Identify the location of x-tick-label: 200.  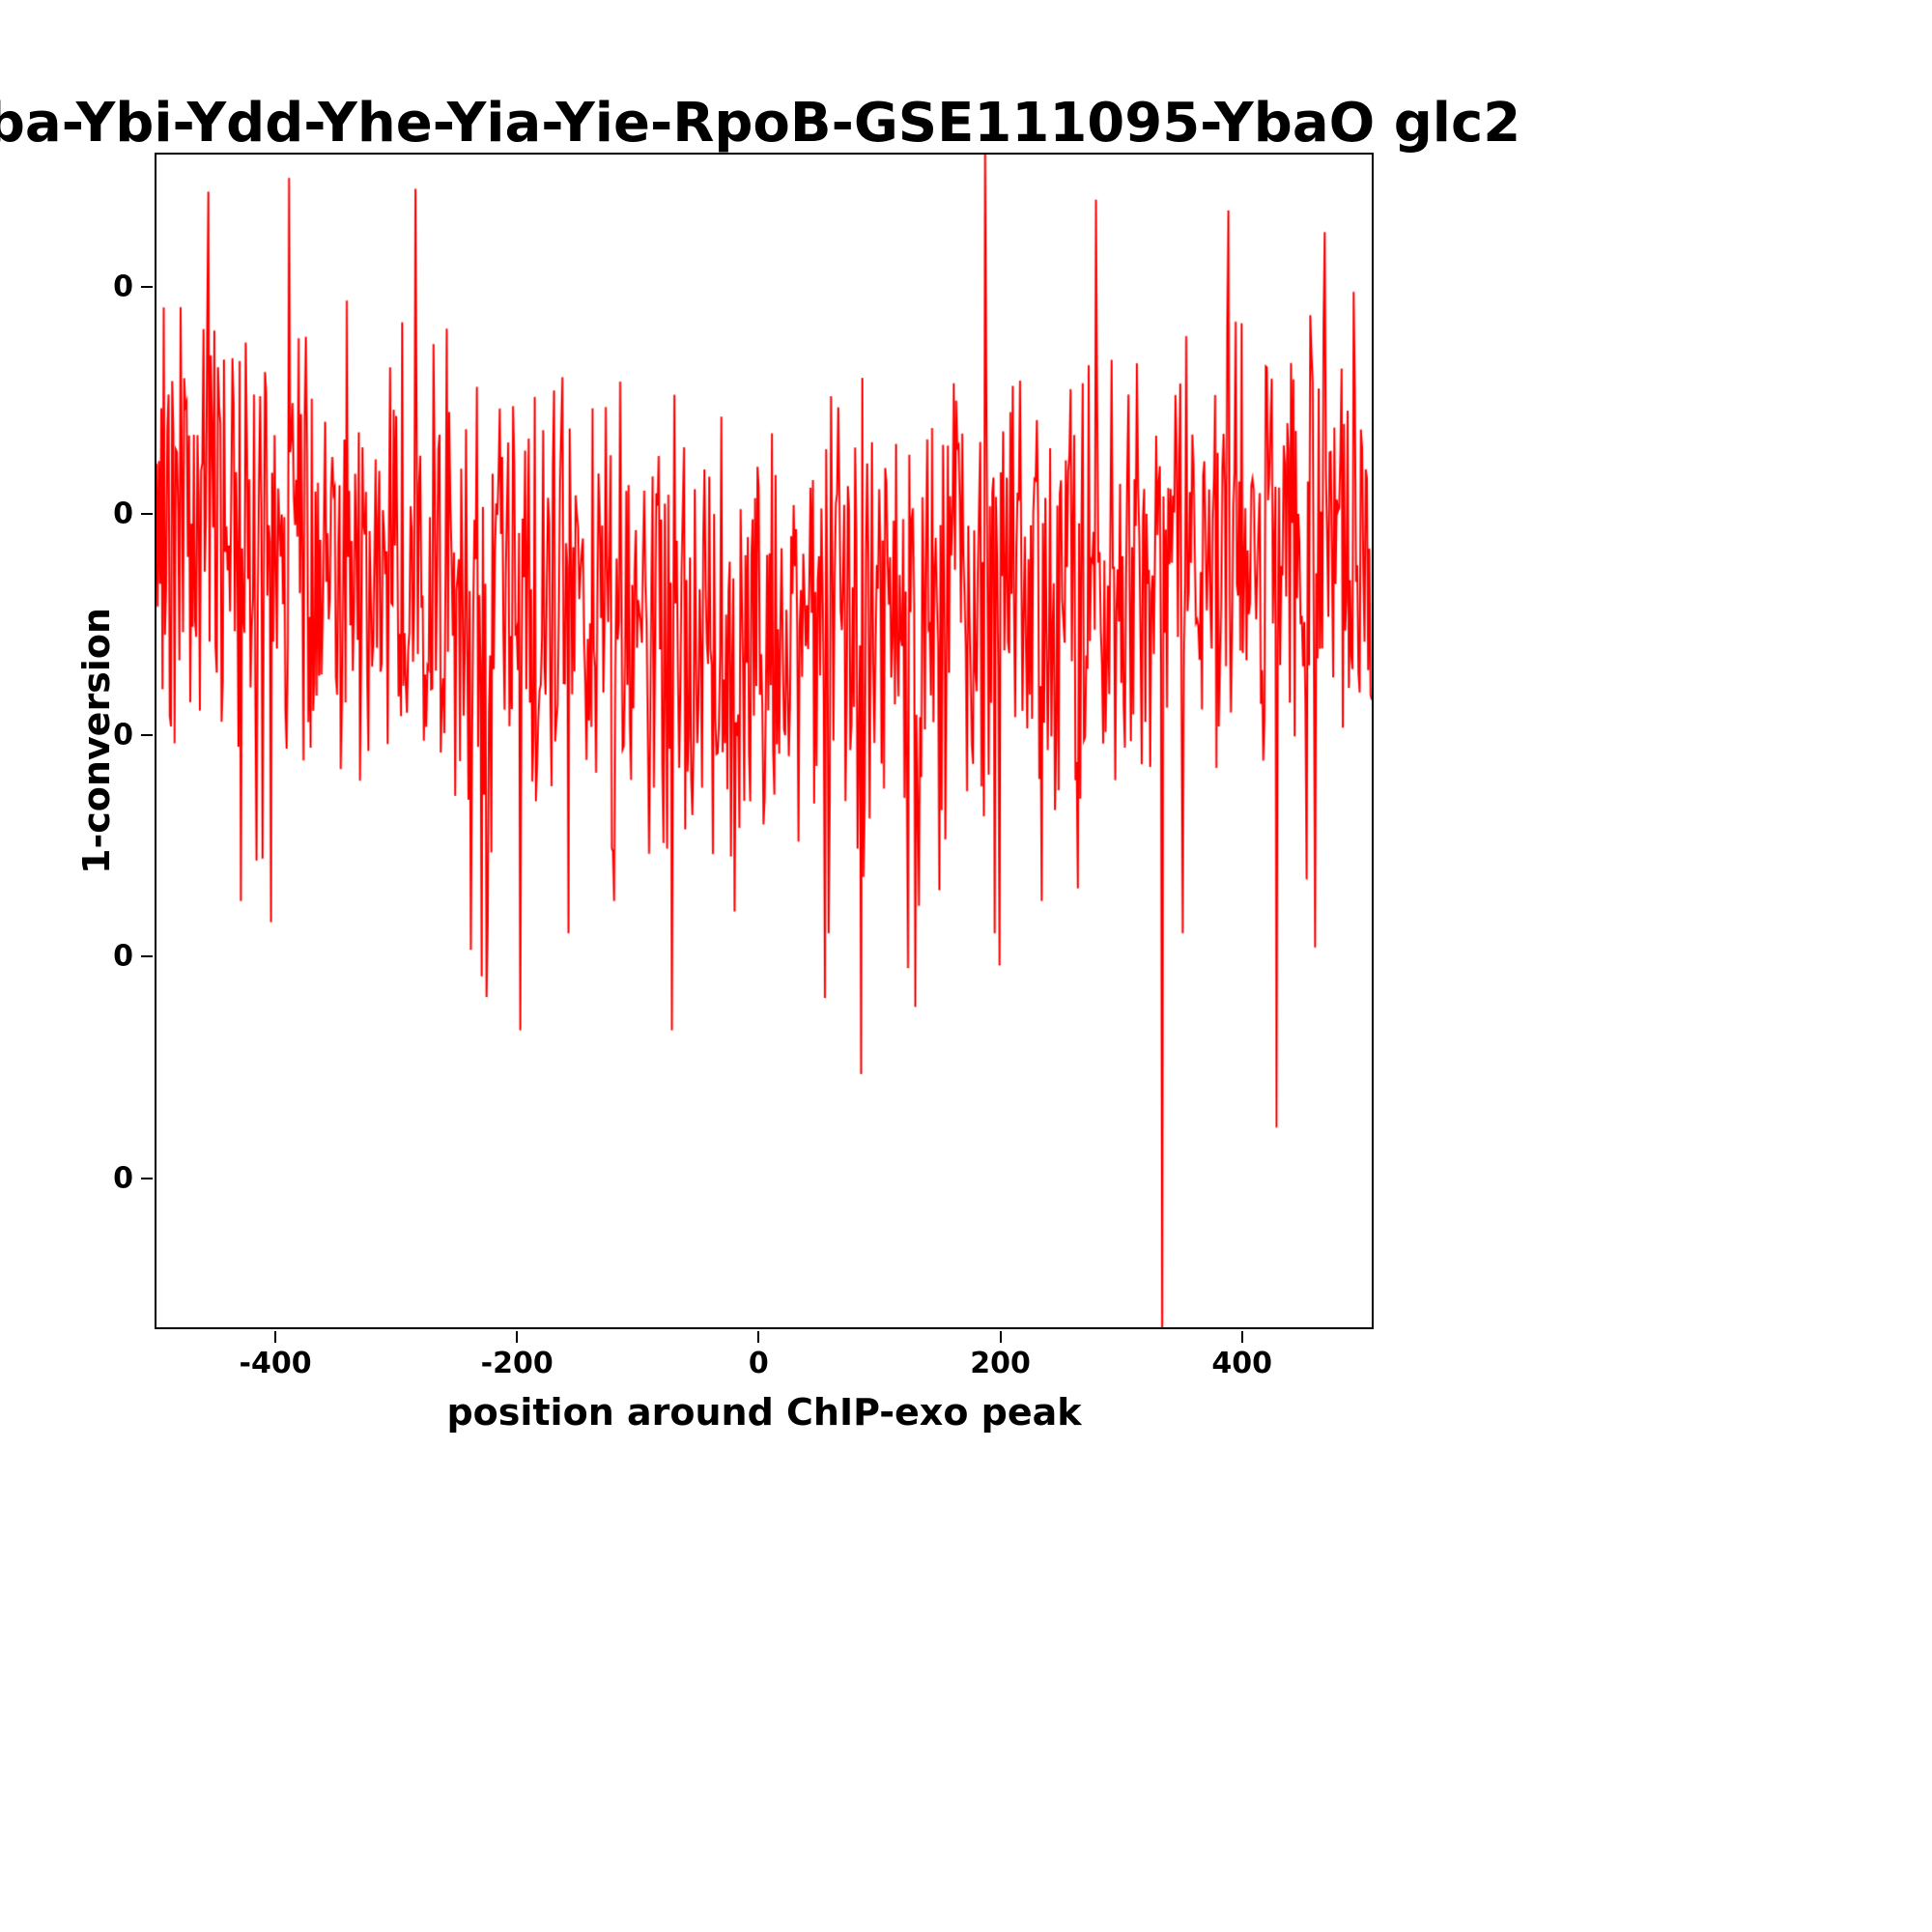
(1000, 1363).